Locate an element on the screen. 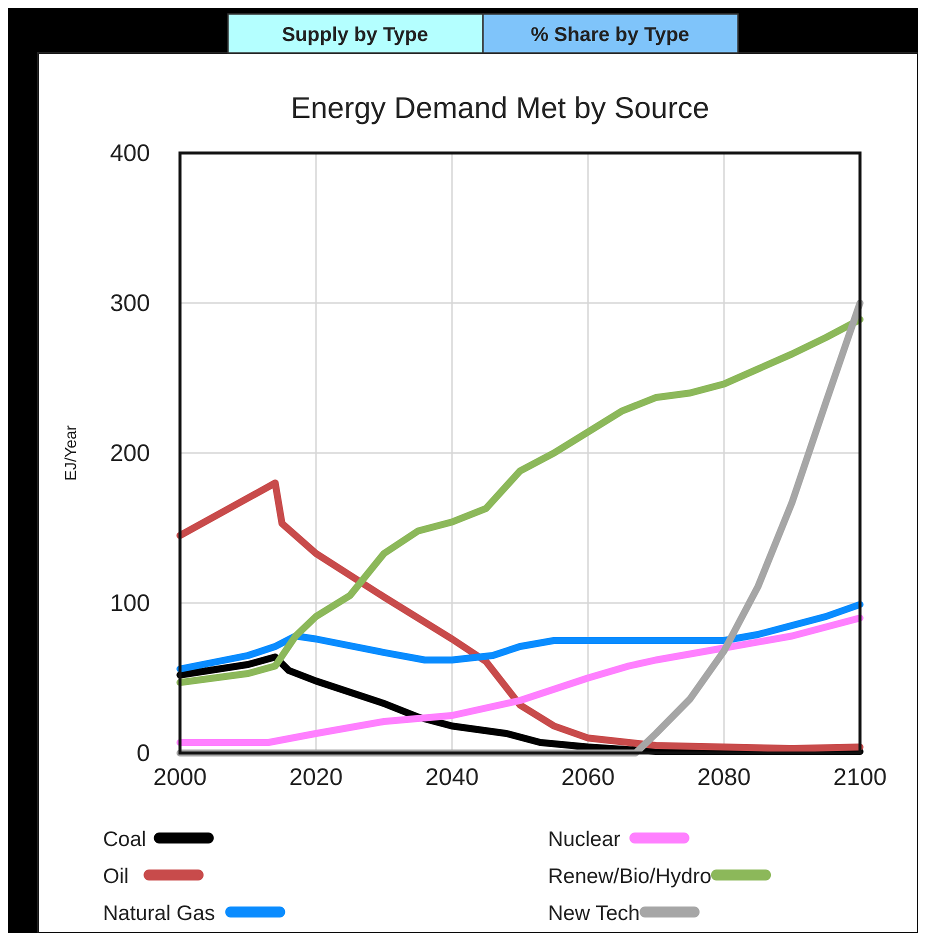 The image size is (927, 943). y-axis-title: EJ/Year is located at coordinates (71, 452).